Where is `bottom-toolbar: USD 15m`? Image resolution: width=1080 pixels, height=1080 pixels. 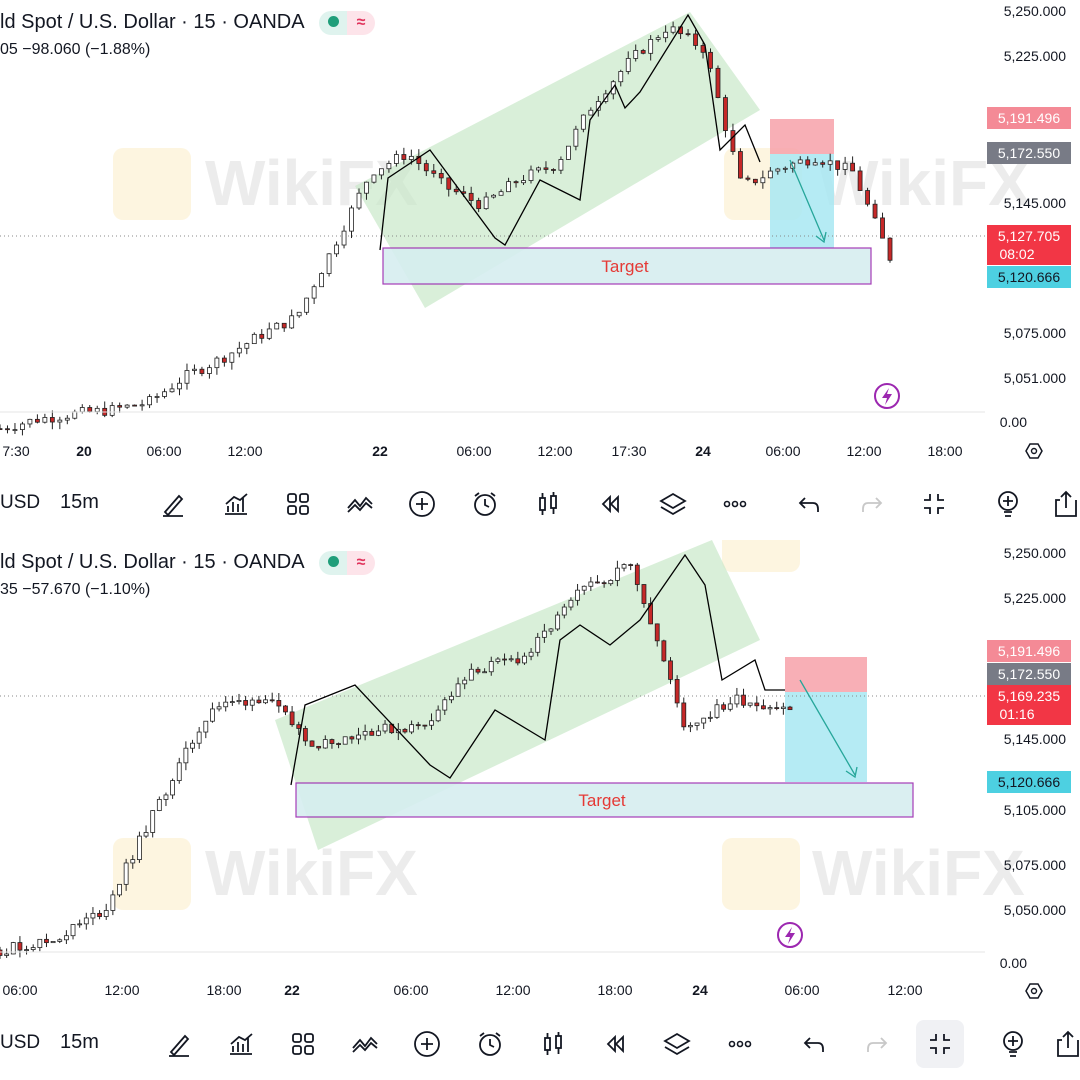
bottom-toolbar: USD 15m is located at coordinates (540, 504).